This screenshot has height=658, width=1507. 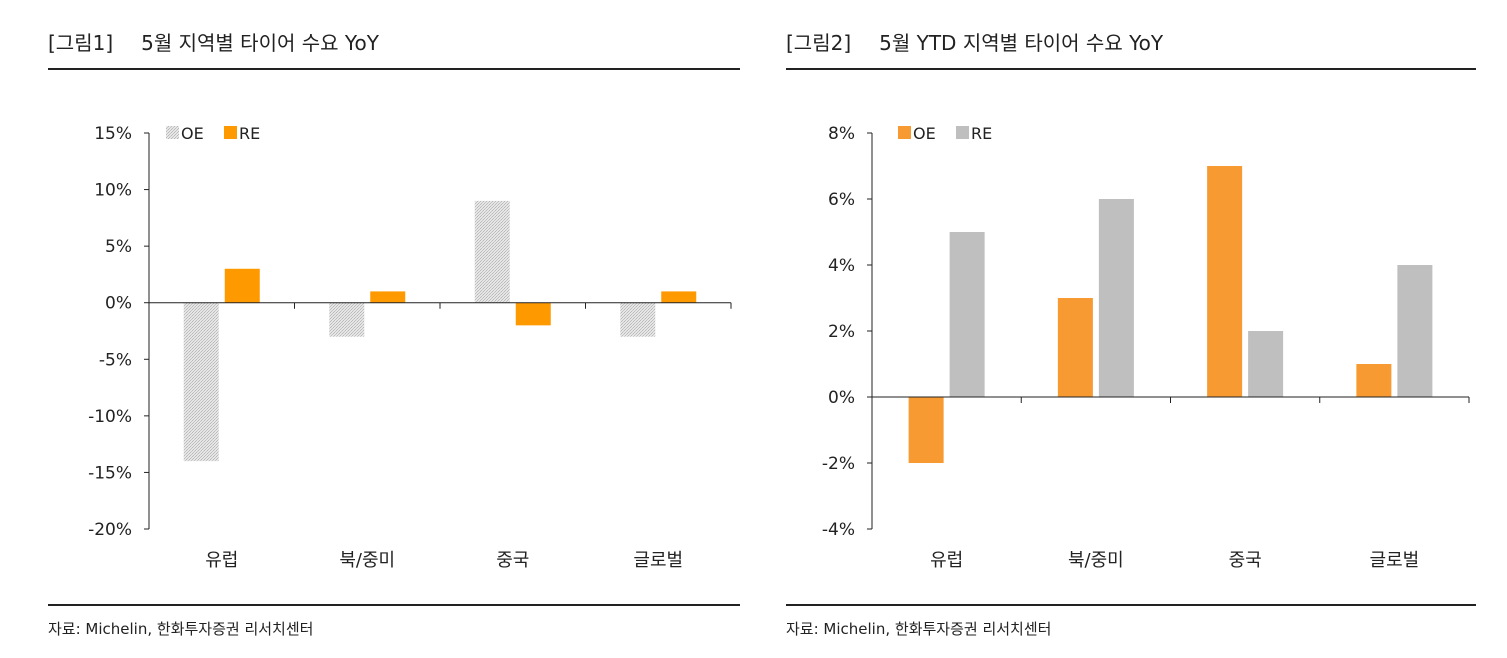 What do you see at coordinates (819, 43) in the screenshot?
I see `figure-label: [그림2]` at bounding box center [819, 43].